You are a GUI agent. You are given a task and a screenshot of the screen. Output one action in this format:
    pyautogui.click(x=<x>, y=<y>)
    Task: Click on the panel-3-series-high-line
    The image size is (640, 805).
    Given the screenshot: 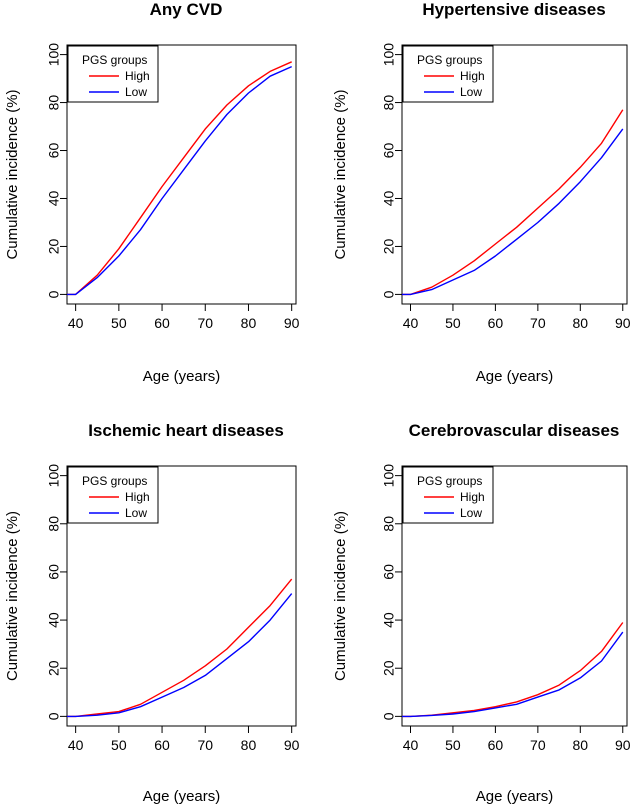 What is the action you would take?
    pyautogui.click(x=513, y=670)
    